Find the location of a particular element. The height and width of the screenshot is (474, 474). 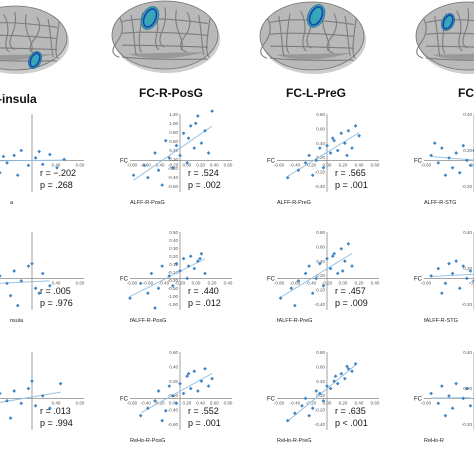

y-tick-label: -1.00 is located at coordinates (173, 296).